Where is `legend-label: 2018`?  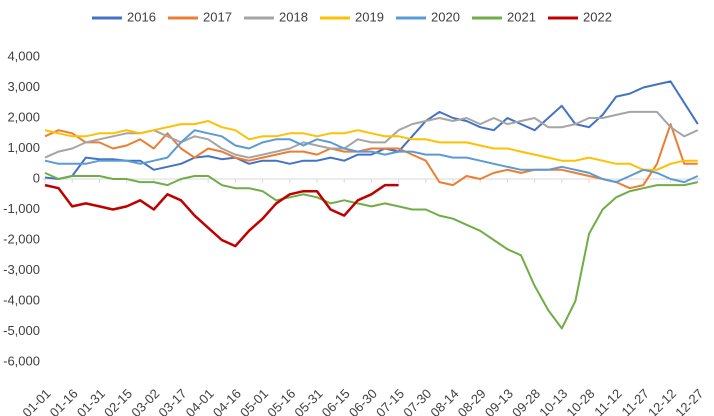
legend-label: 2018 is located at coordinates (293, 16).